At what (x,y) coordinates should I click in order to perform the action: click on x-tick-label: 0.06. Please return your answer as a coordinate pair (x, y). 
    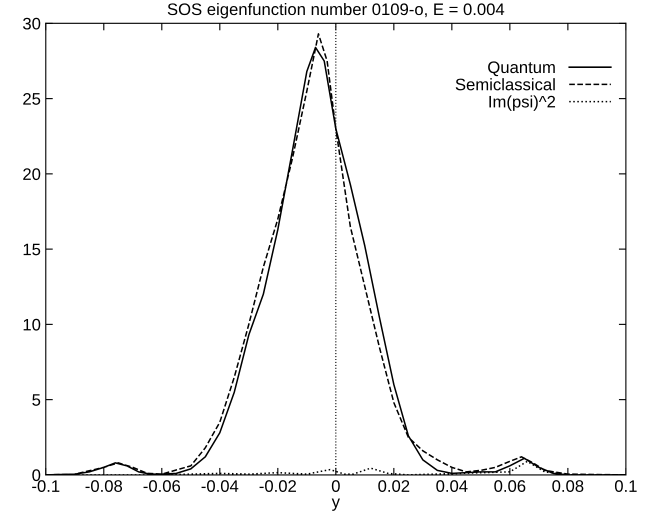
    Looking at the image, I should click on (510, 486).